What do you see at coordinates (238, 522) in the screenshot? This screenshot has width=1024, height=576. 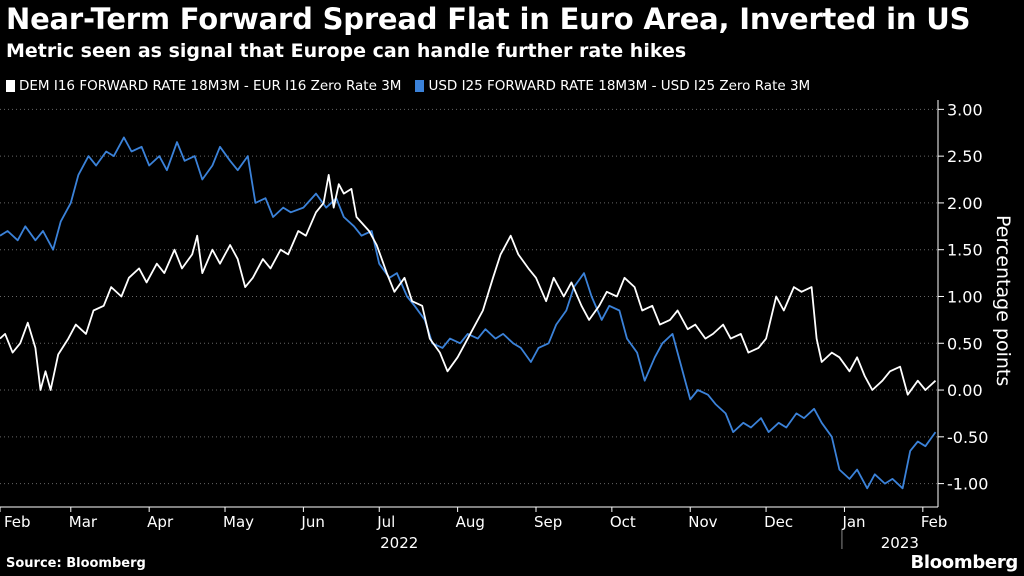 I see `x-tick-label: May` at bounding box center [238, 522].